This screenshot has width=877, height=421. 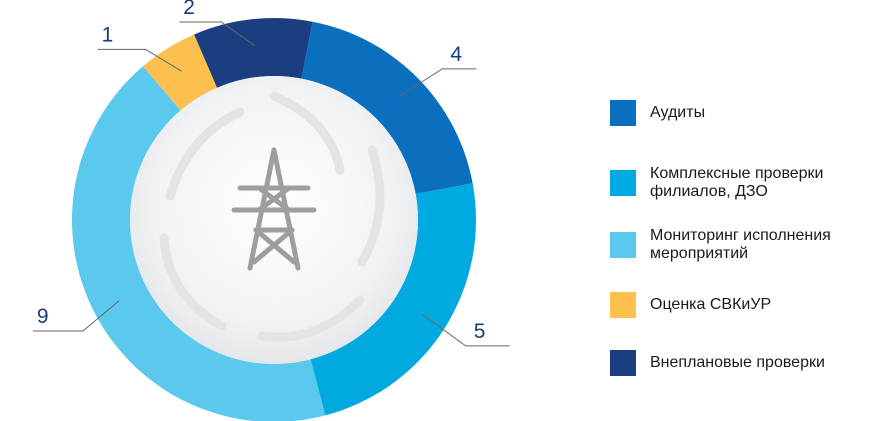 I want to click on legend-label: Внеплановые проверки, so click(x=737, y=362).